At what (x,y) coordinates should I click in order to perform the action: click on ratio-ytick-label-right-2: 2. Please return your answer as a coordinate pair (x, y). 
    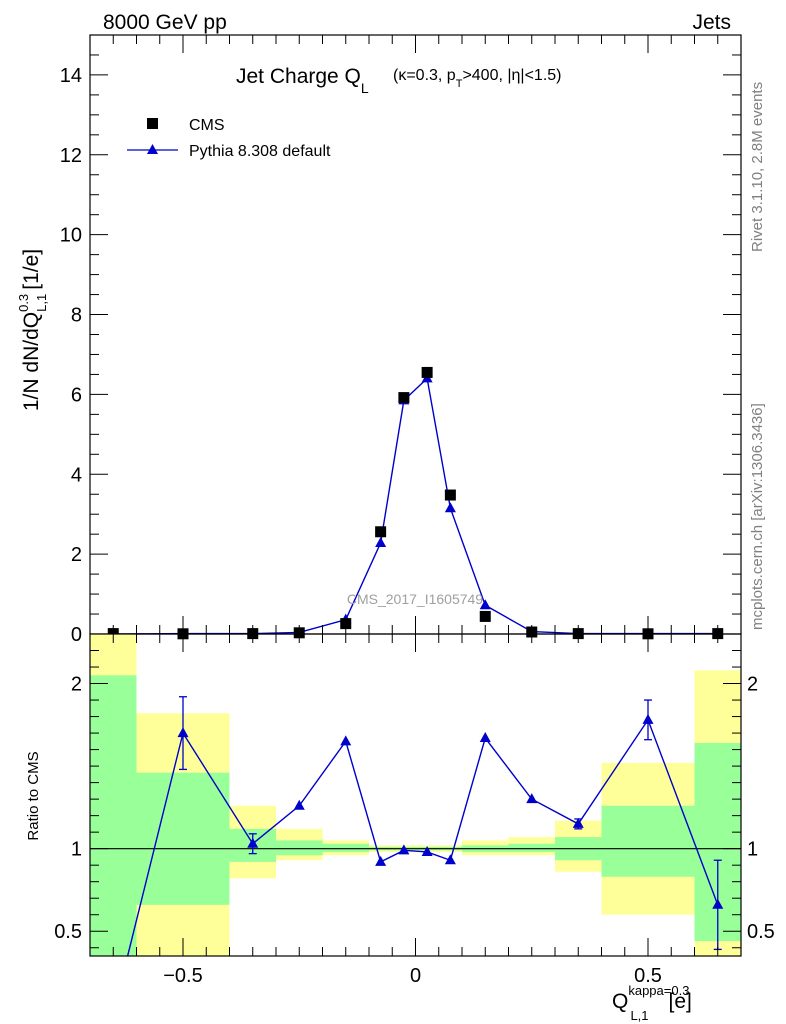
    Looking at the image, I should click on (752, 685).